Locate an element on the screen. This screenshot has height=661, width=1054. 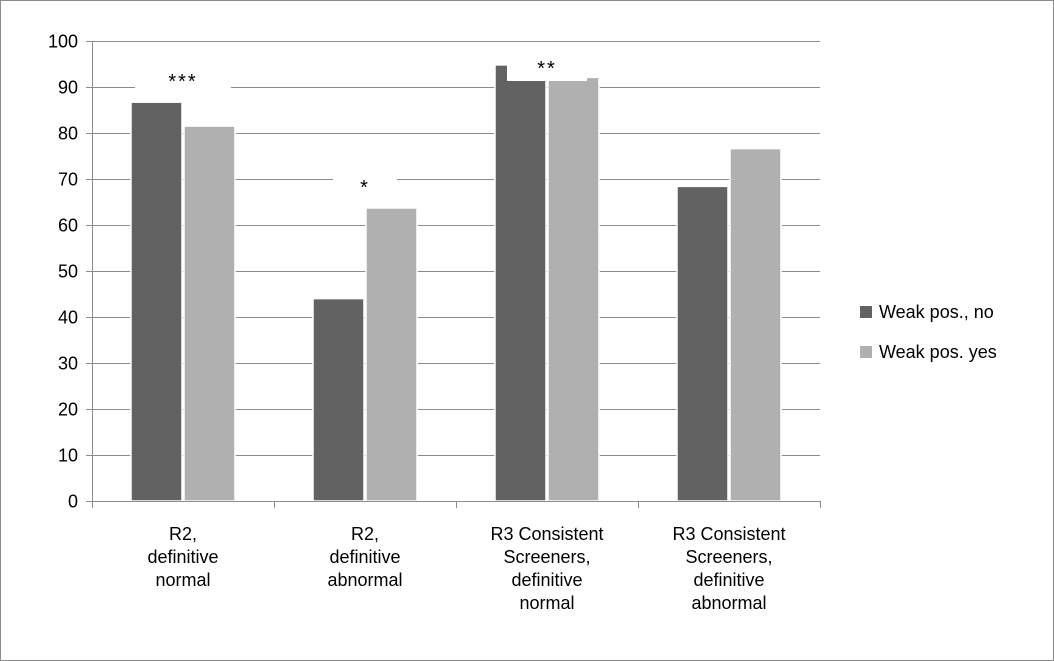
y-tick-label: 40 is located at coordinates (68, 318).